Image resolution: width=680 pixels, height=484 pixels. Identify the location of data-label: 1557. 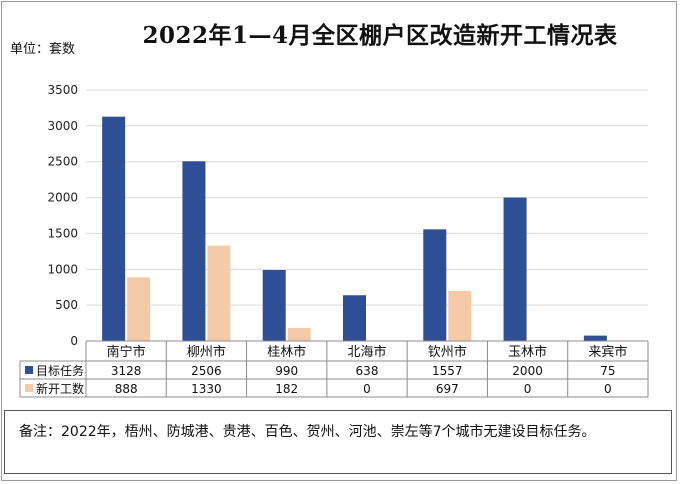
(447, 371).